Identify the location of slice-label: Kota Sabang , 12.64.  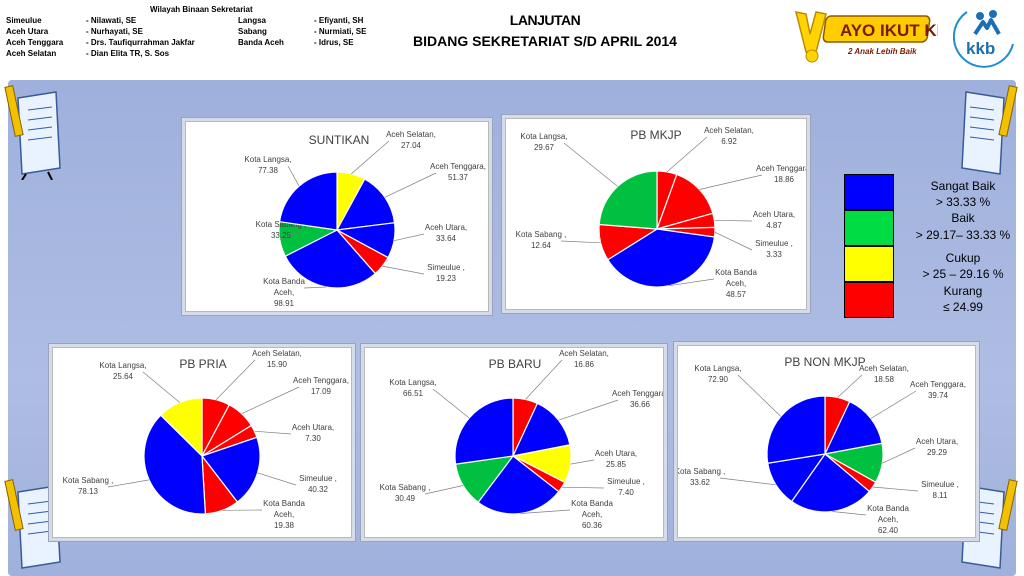
(541, 240).